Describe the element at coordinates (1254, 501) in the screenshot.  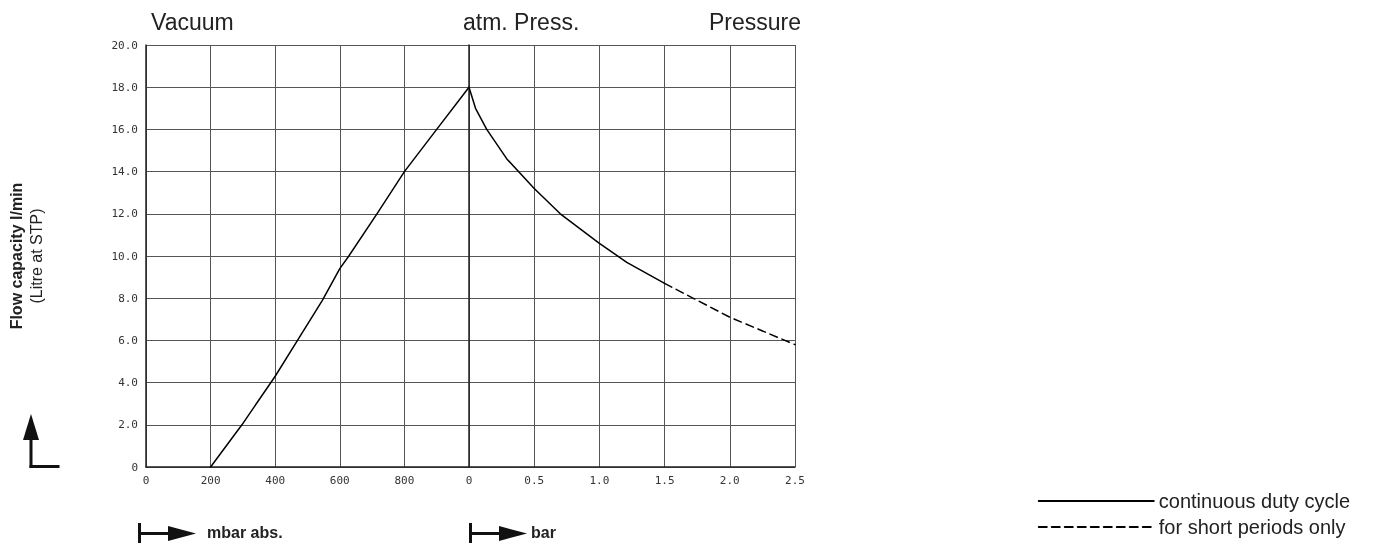
I see `text: continuous duty cycle` at that location.